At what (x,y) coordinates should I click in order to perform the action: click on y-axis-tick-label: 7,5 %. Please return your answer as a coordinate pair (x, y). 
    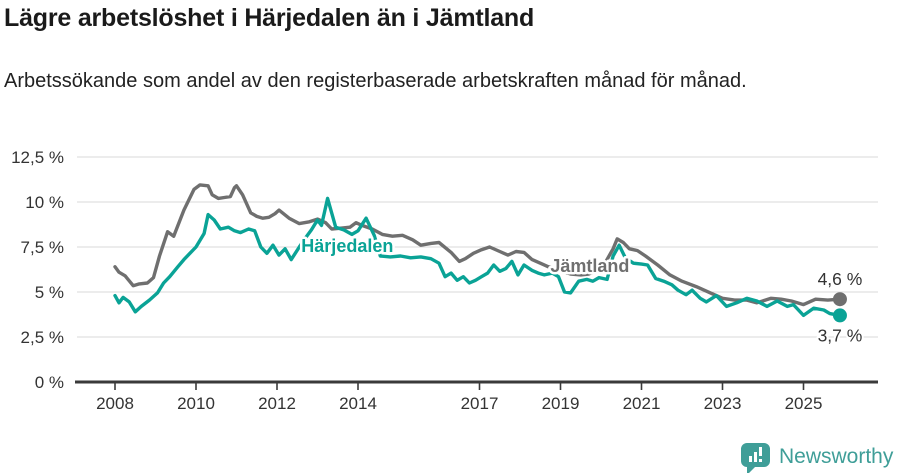
    Looking at the image, I should click on (42, 247).